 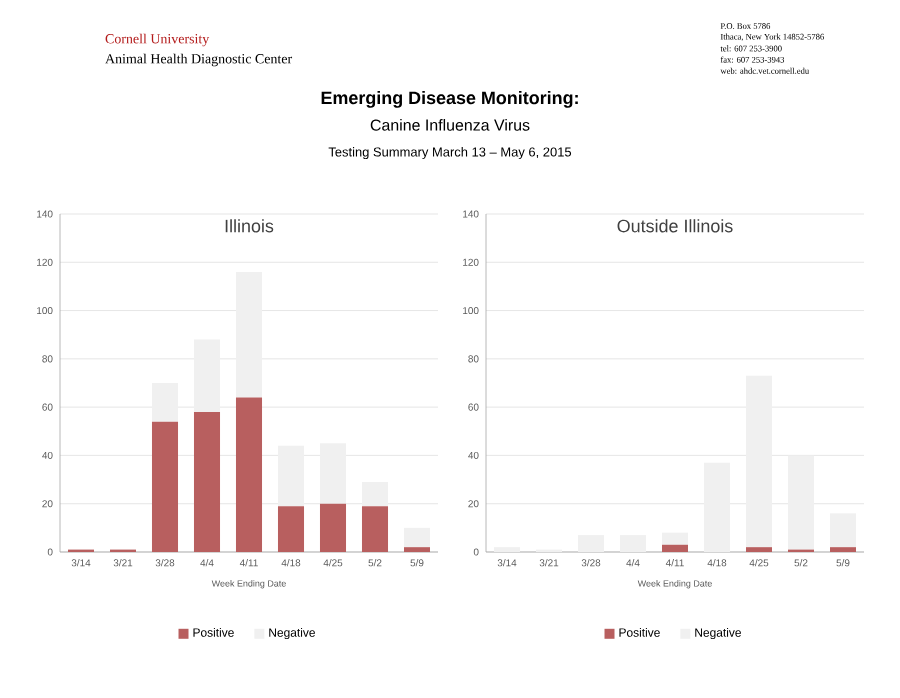 I want to click on text: Emerging Disease Monitoring:, so click(x=449, y=99).